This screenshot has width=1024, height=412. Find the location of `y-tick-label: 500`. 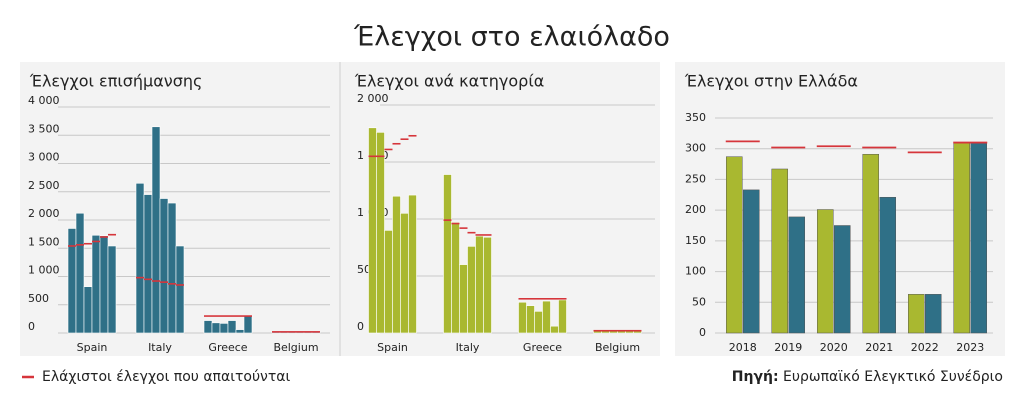

y-tick-label: 500 is located at coordinates (38, 298).